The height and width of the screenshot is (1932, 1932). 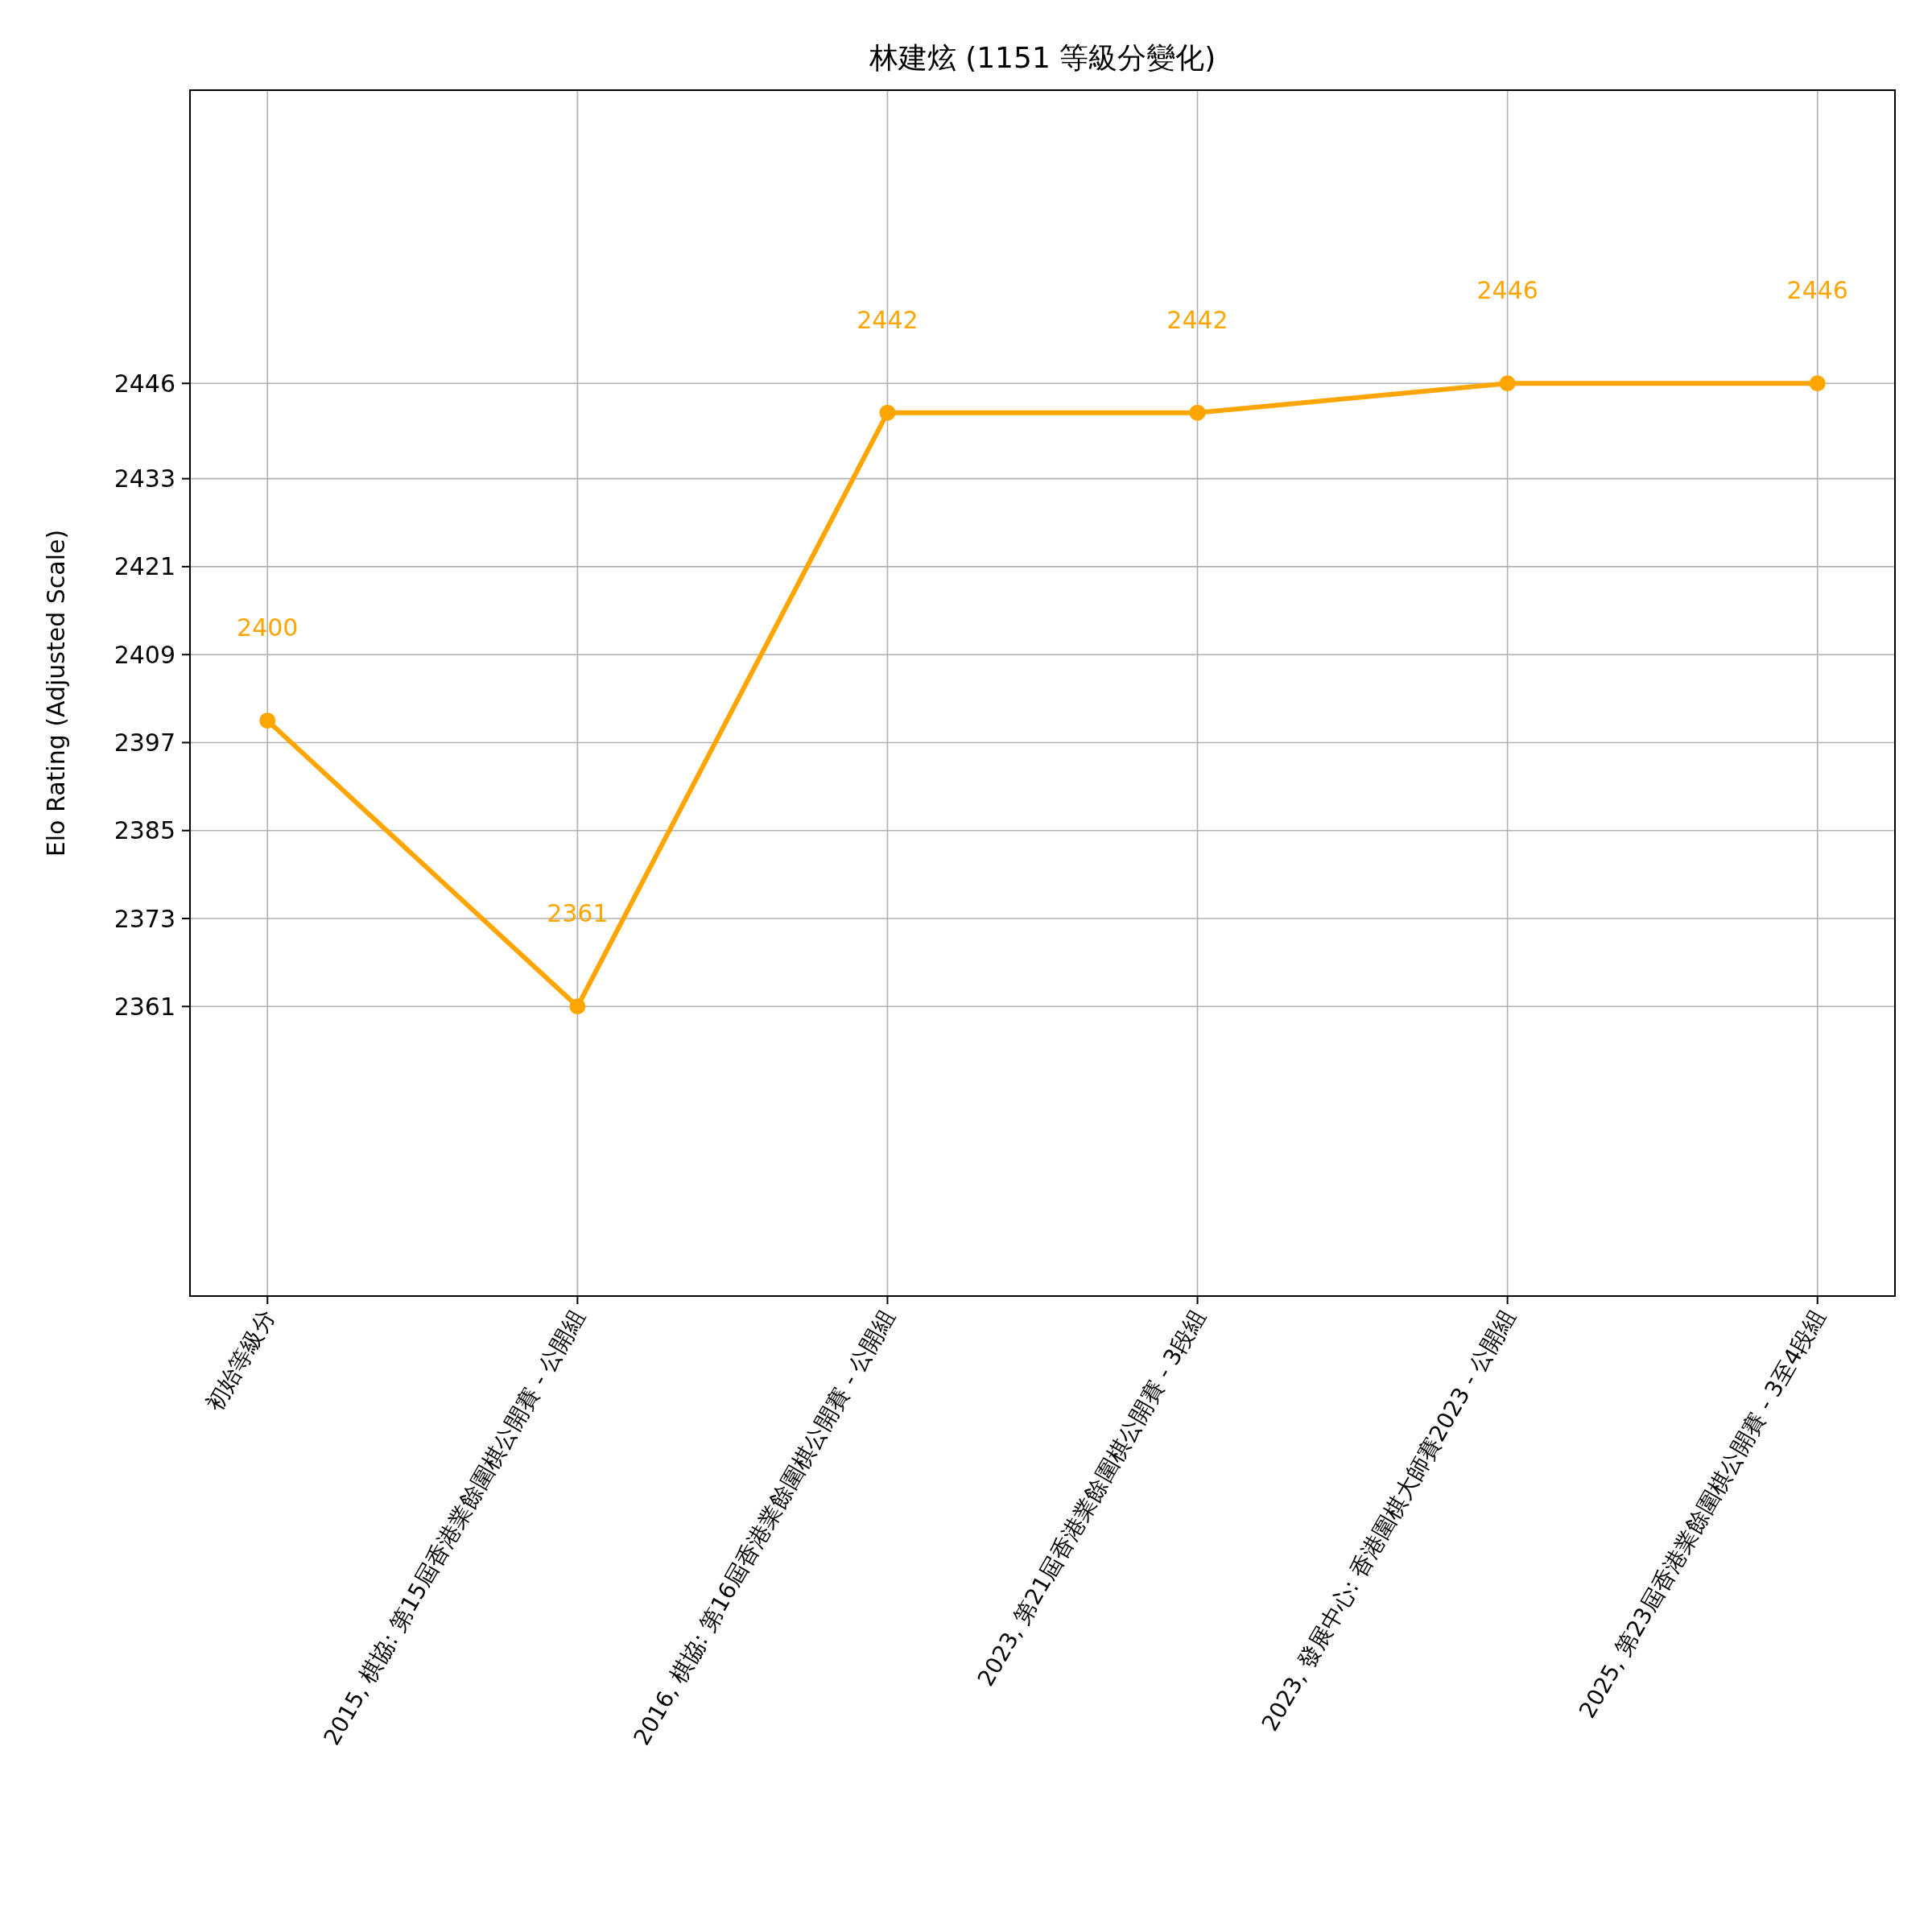 I want to click on data-label: 2400, so click(x=268, y=627).